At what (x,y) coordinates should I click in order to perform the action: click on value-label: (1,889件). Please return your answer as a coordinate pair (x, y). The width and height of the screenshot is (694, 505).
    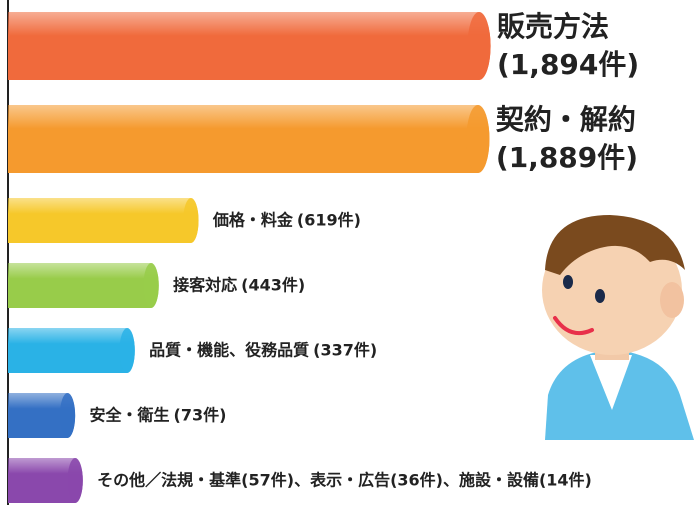
    Looking at the image, I should click on (567, 157).